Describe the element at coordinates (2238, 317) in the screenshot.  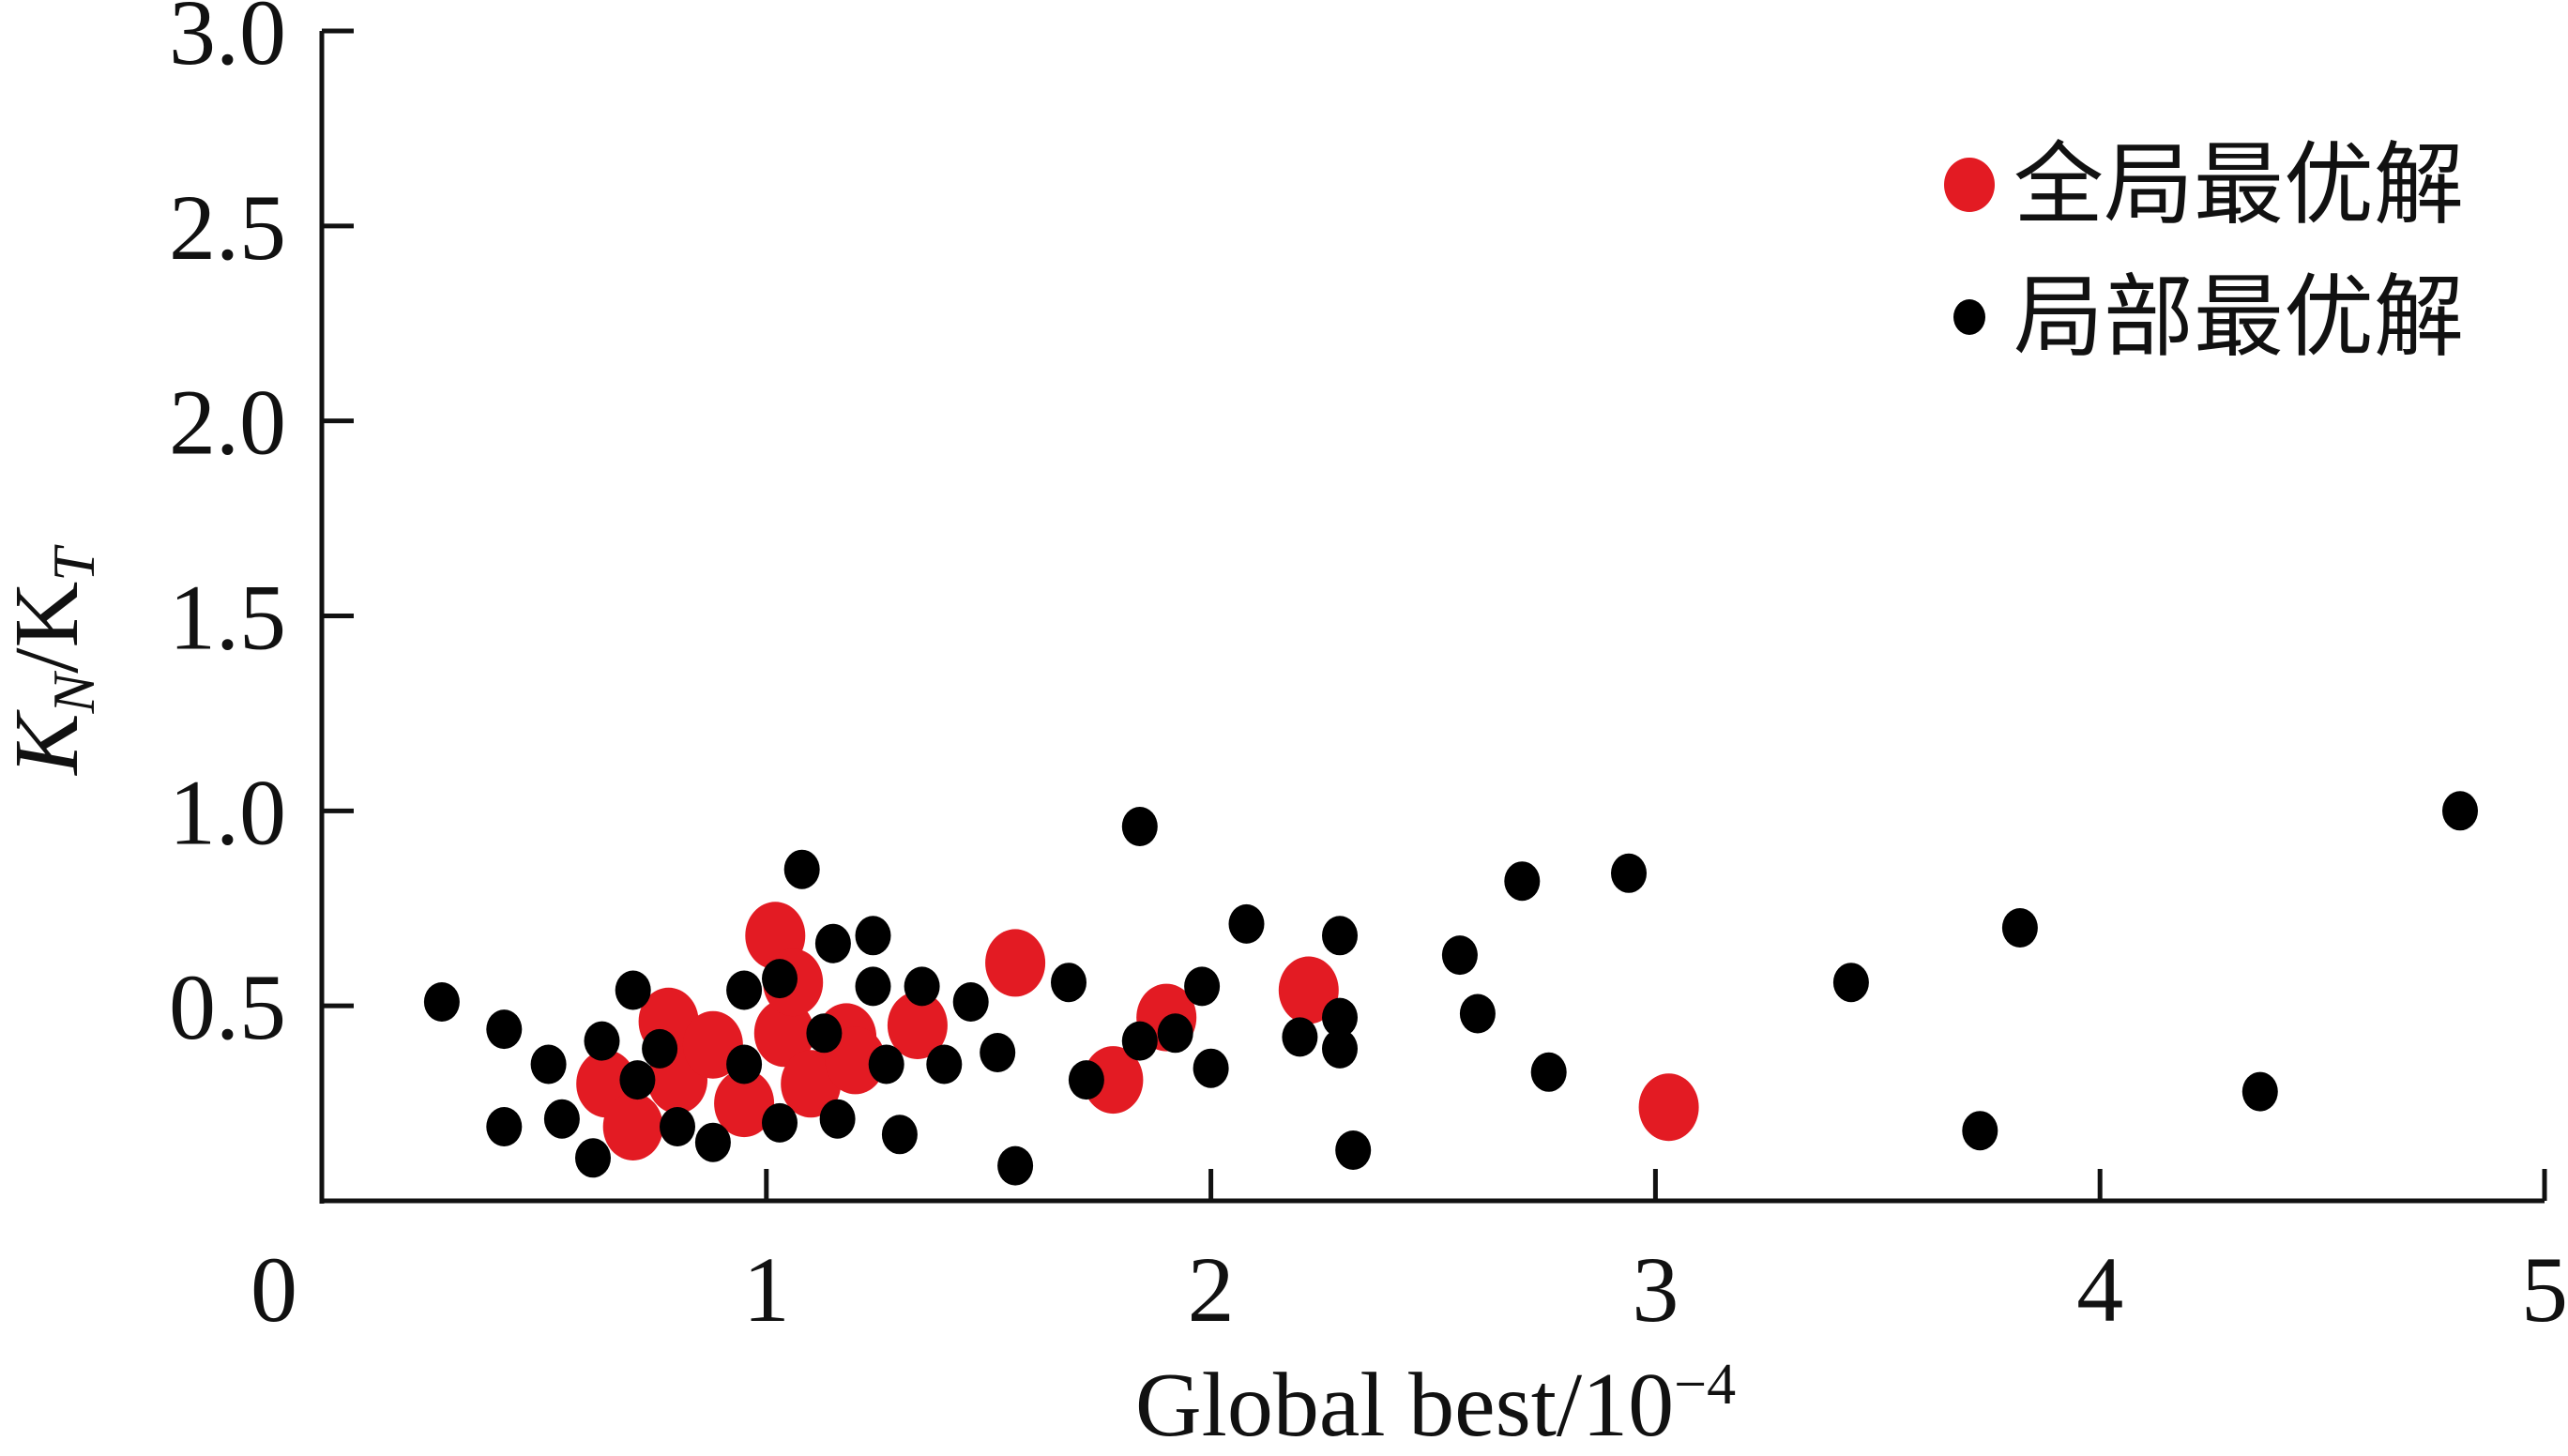
I see `legend-label-local: 局部最优解` at that location.